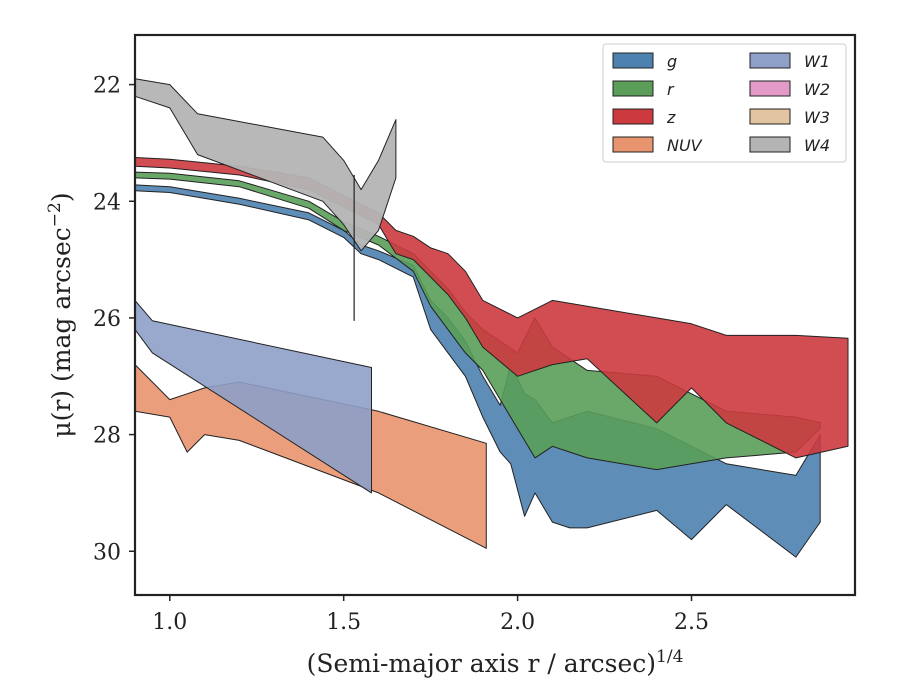 Image resolution: width=900 pixels, height=700 pixels. What do you see at coordinates (633, 144) in the screenshot?
I see `legend-swatch-nuv` at bounding box center [633, 144].